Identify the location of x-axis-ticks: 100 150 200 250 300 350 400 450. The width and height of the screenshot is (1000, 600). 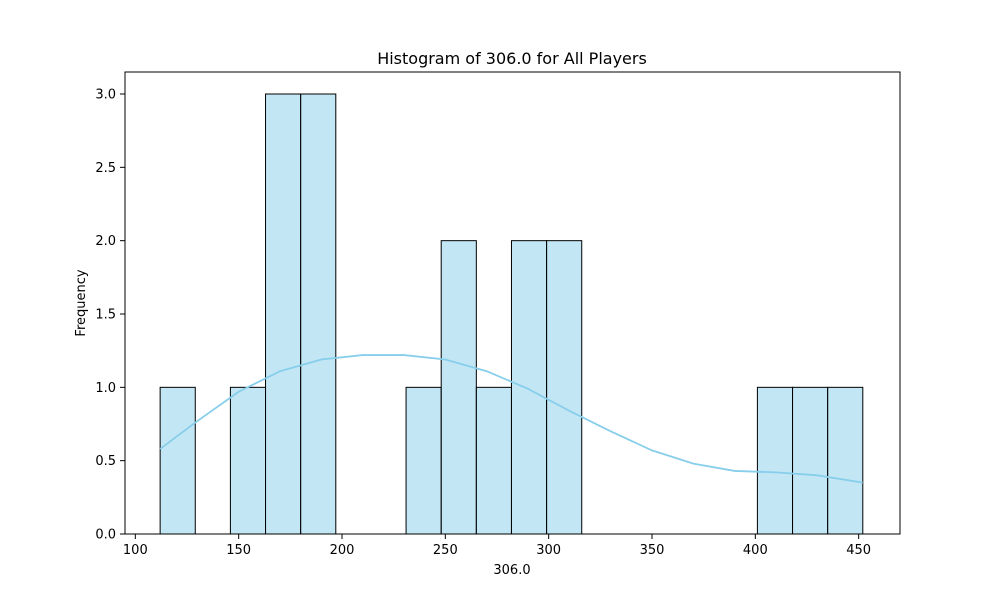
(497, 546).